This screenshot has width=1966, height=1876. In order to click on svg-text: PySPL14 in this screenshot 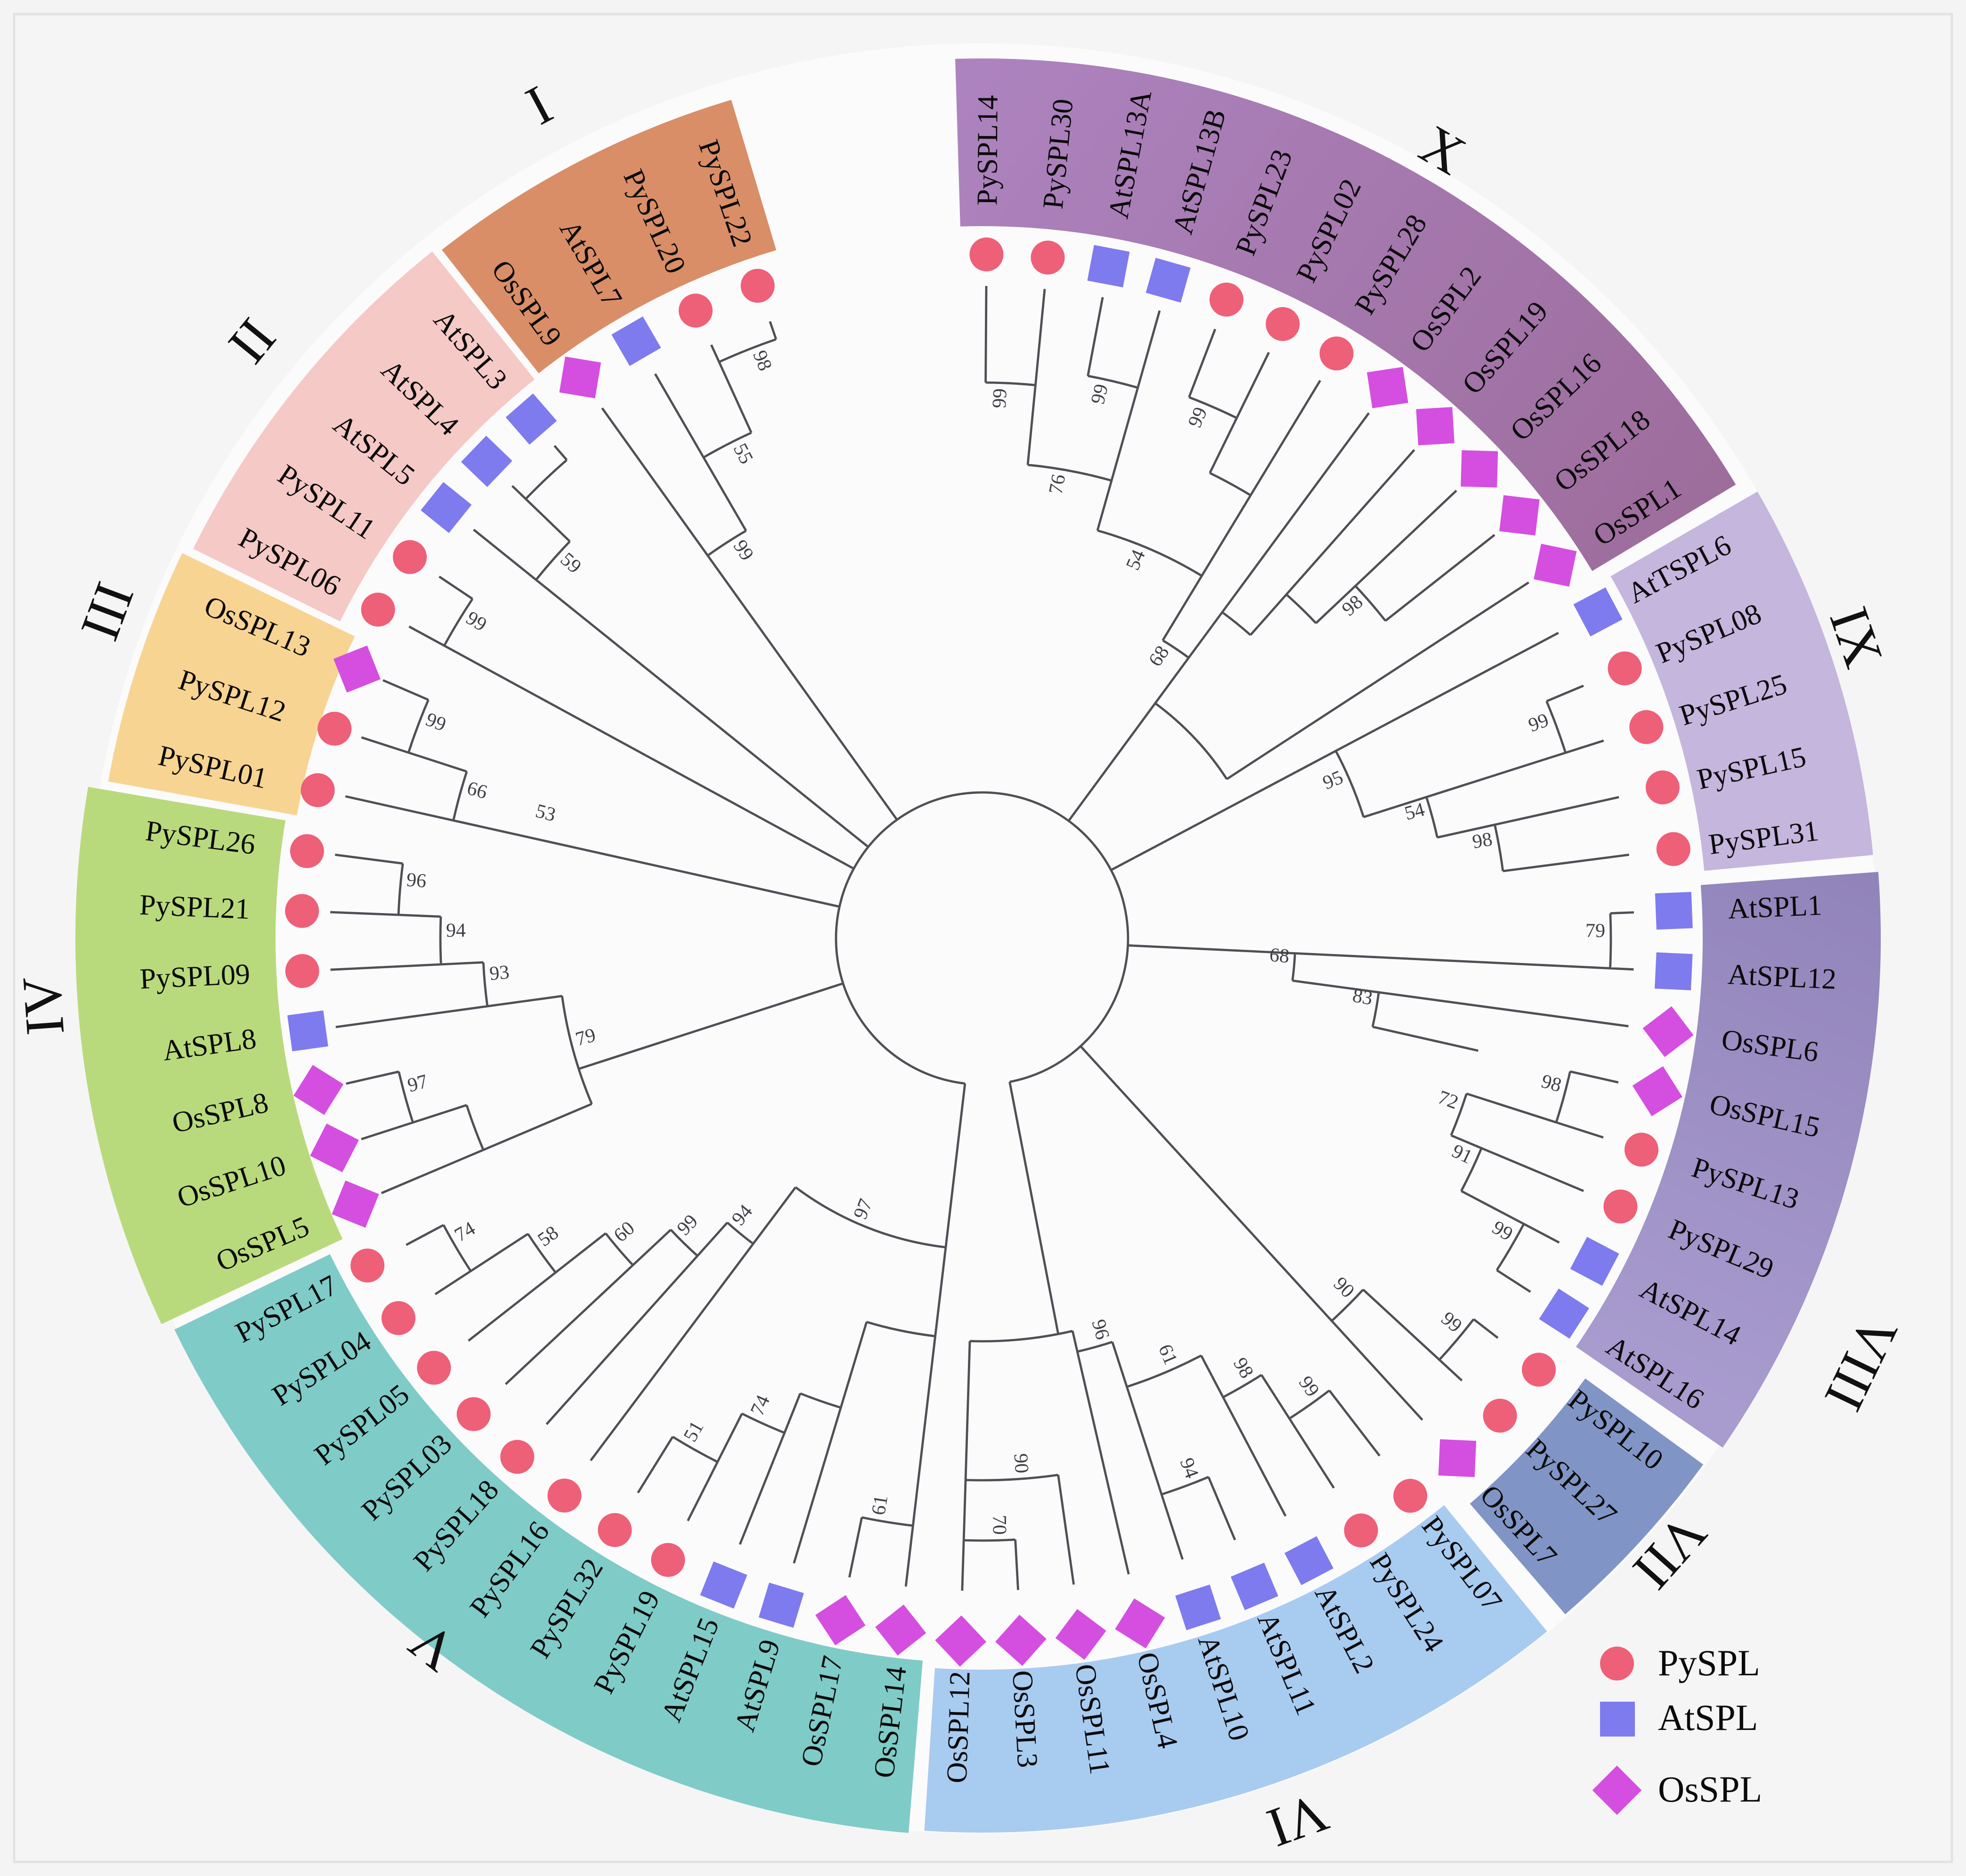, I will do `click(987, 150)`.